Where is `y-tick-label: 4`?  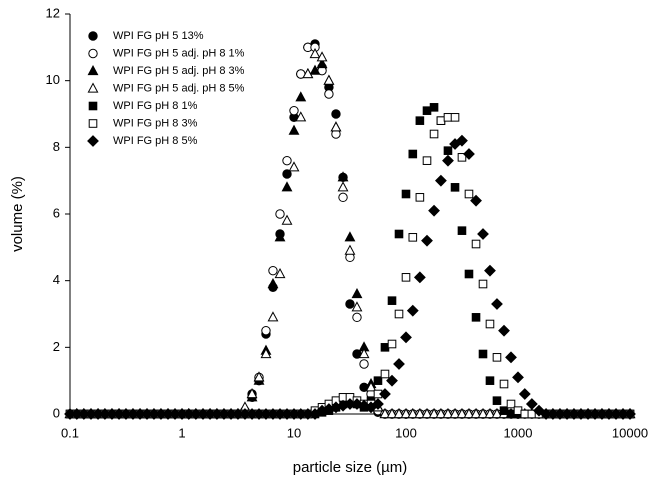 y-tick-label: 4 is located at coordinates (56, 279).